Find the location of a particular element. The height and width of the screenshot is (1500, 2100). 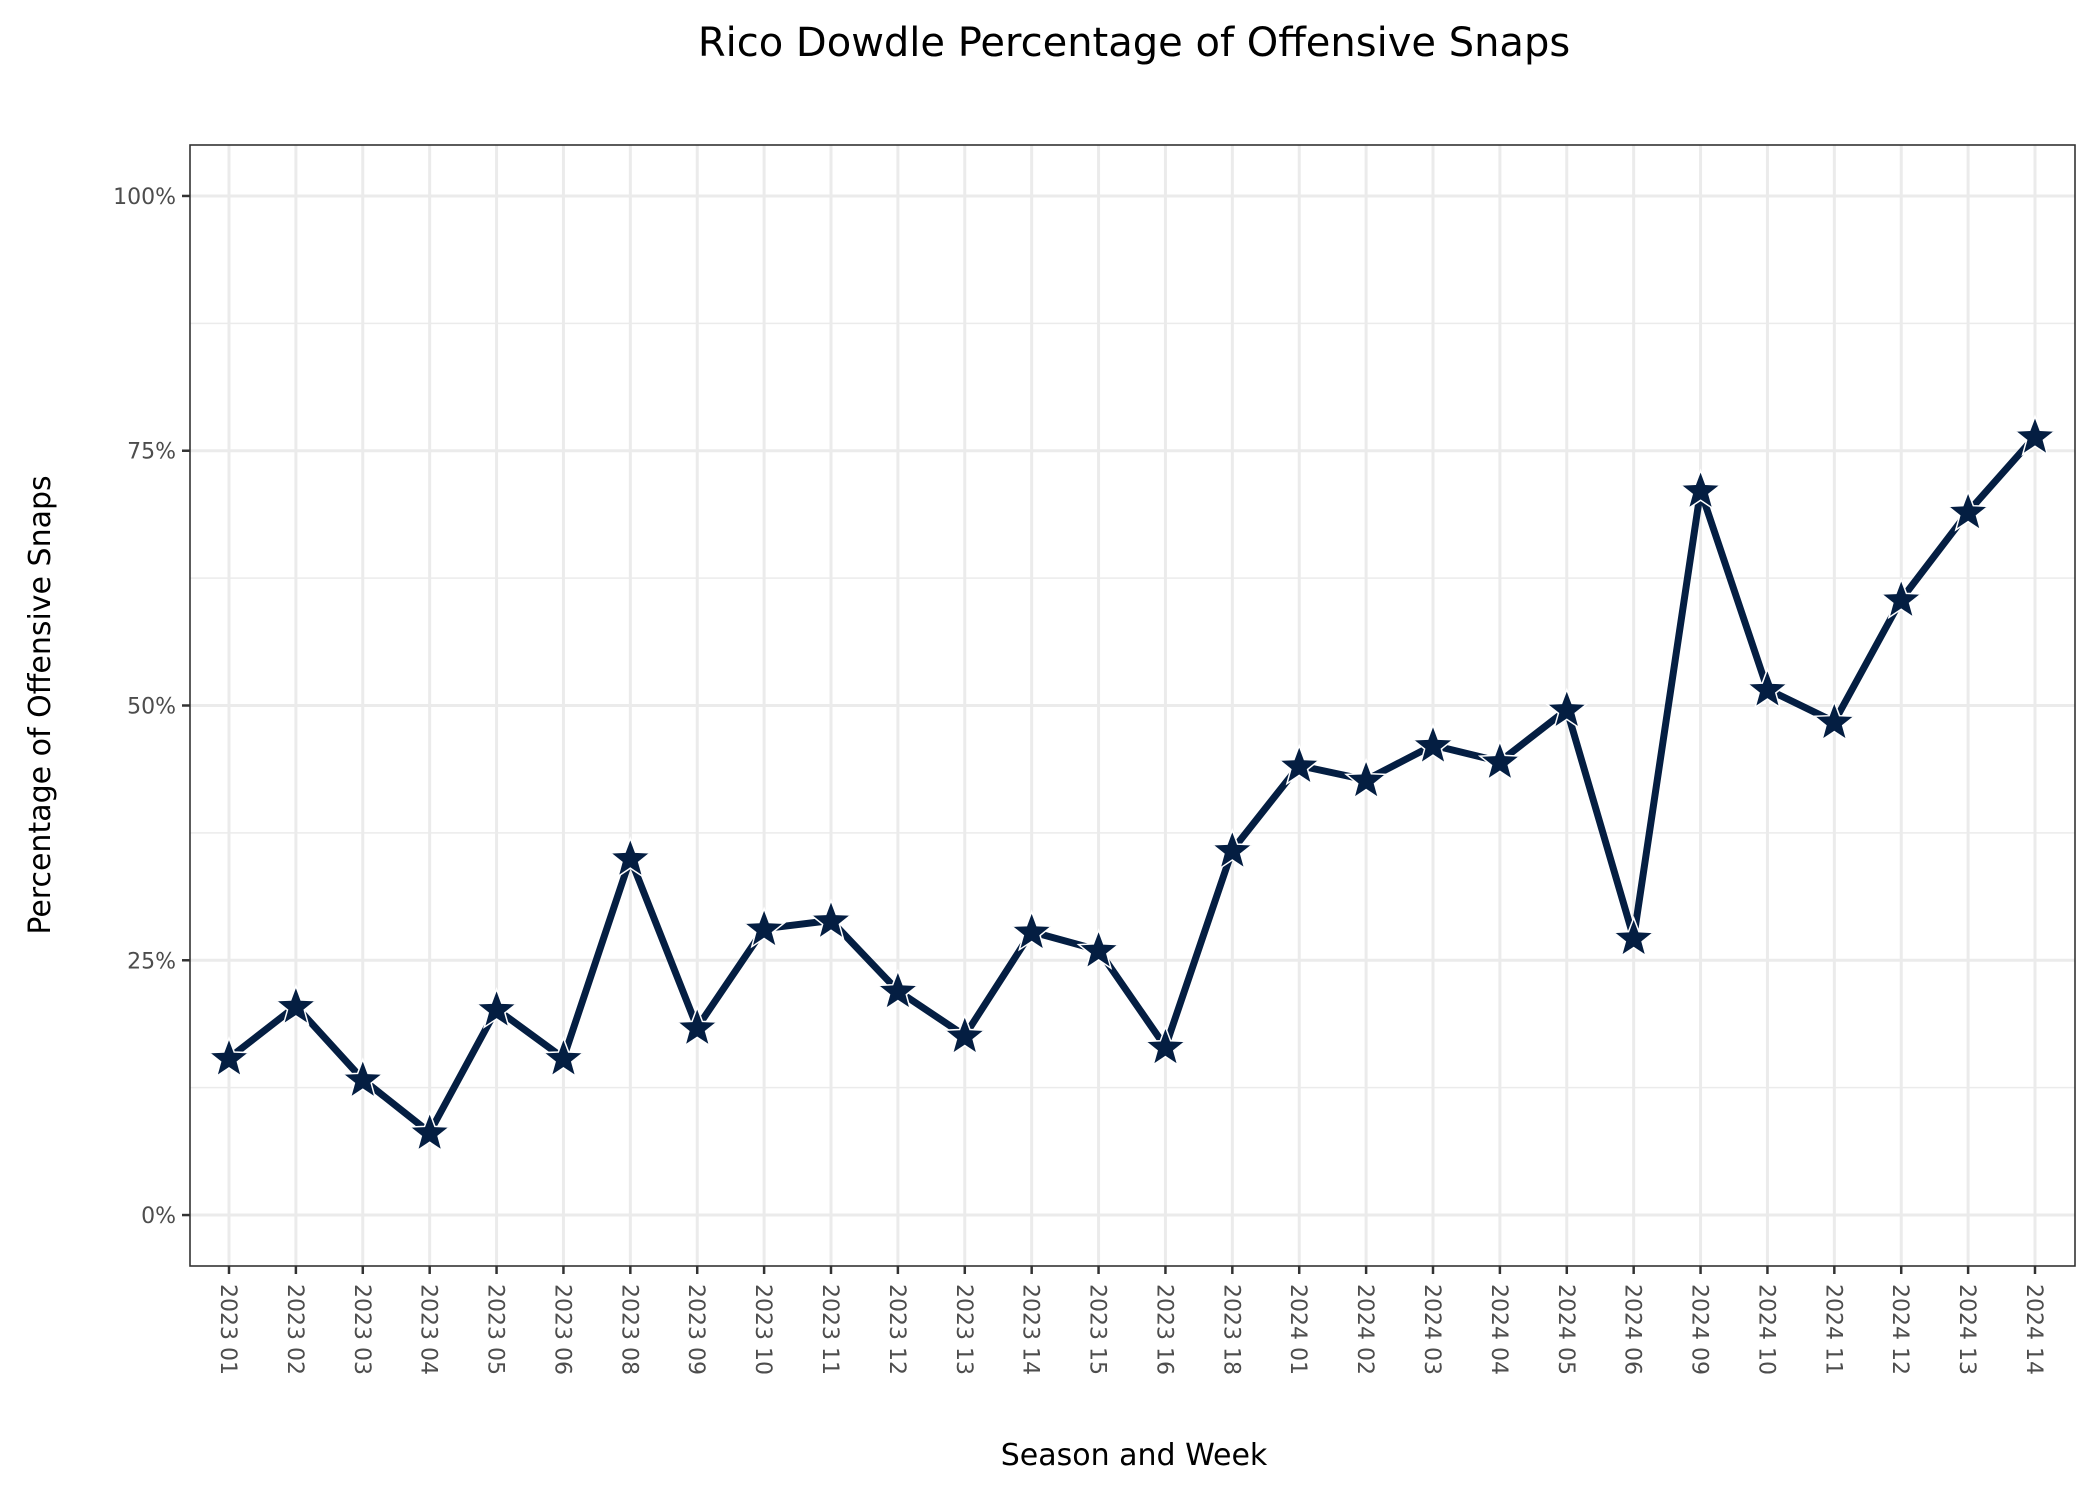

x-tick-label: 2023 02 is located at coordinates (294, 1329).